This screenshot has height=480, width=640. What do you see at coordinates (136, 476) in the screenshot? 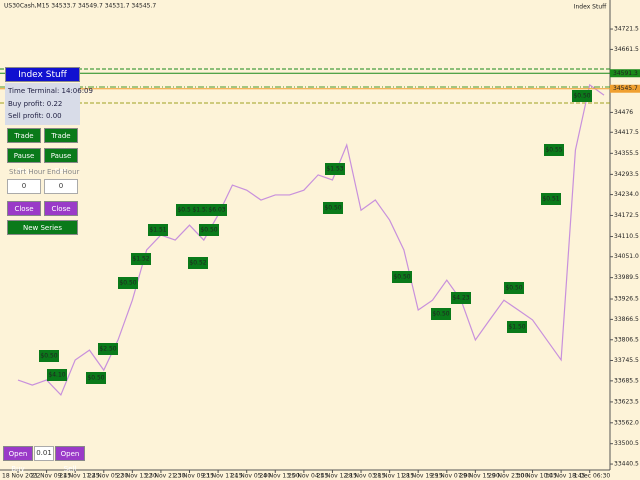
I see `x-tick-label: 22 Nov 13:30` at bounding box center [136, 476].